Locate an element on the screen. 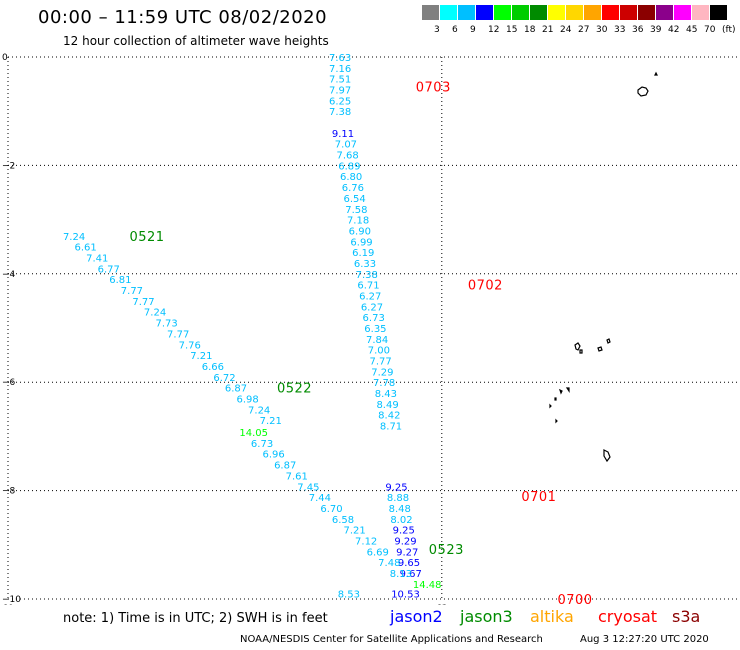  legend-label: 18 is located at coordinates (530, 30).